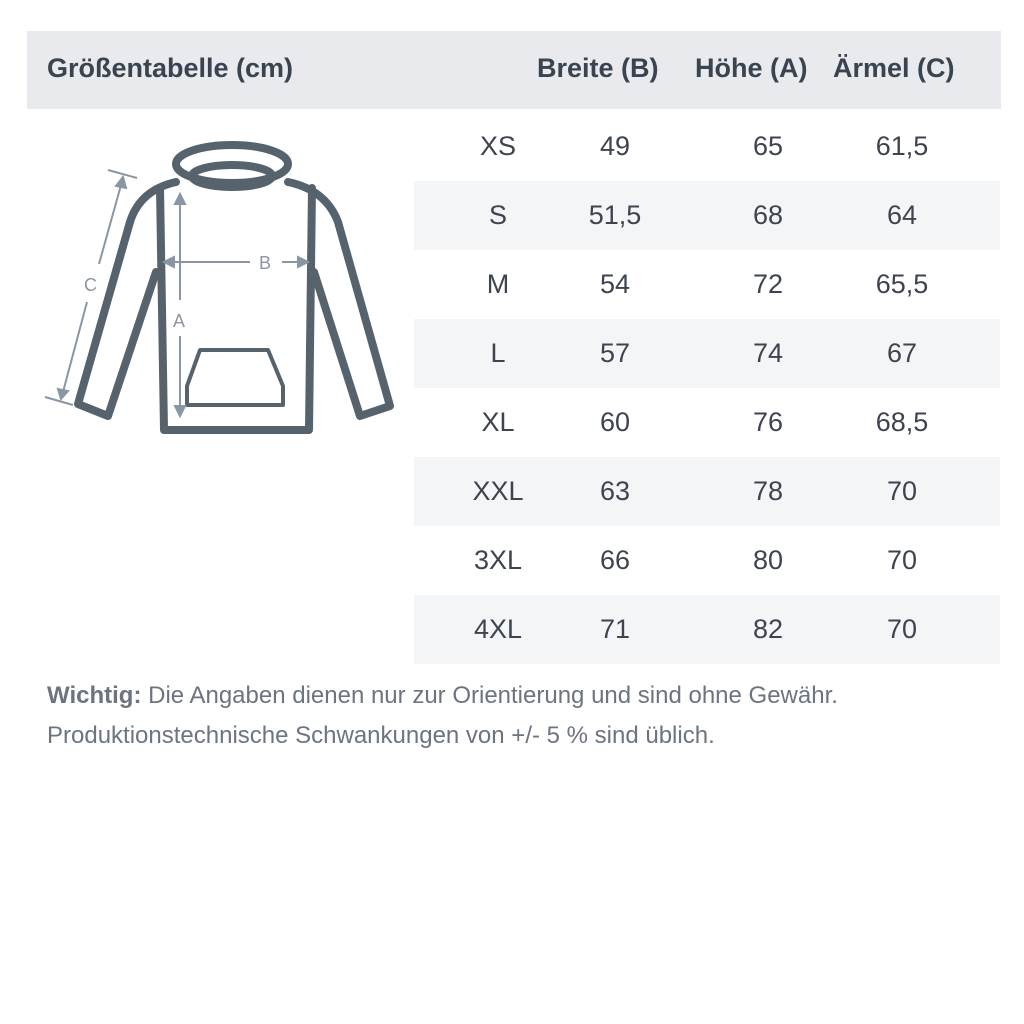  I want to click on note-bold-label: Wichtig:, so click(94, 695).